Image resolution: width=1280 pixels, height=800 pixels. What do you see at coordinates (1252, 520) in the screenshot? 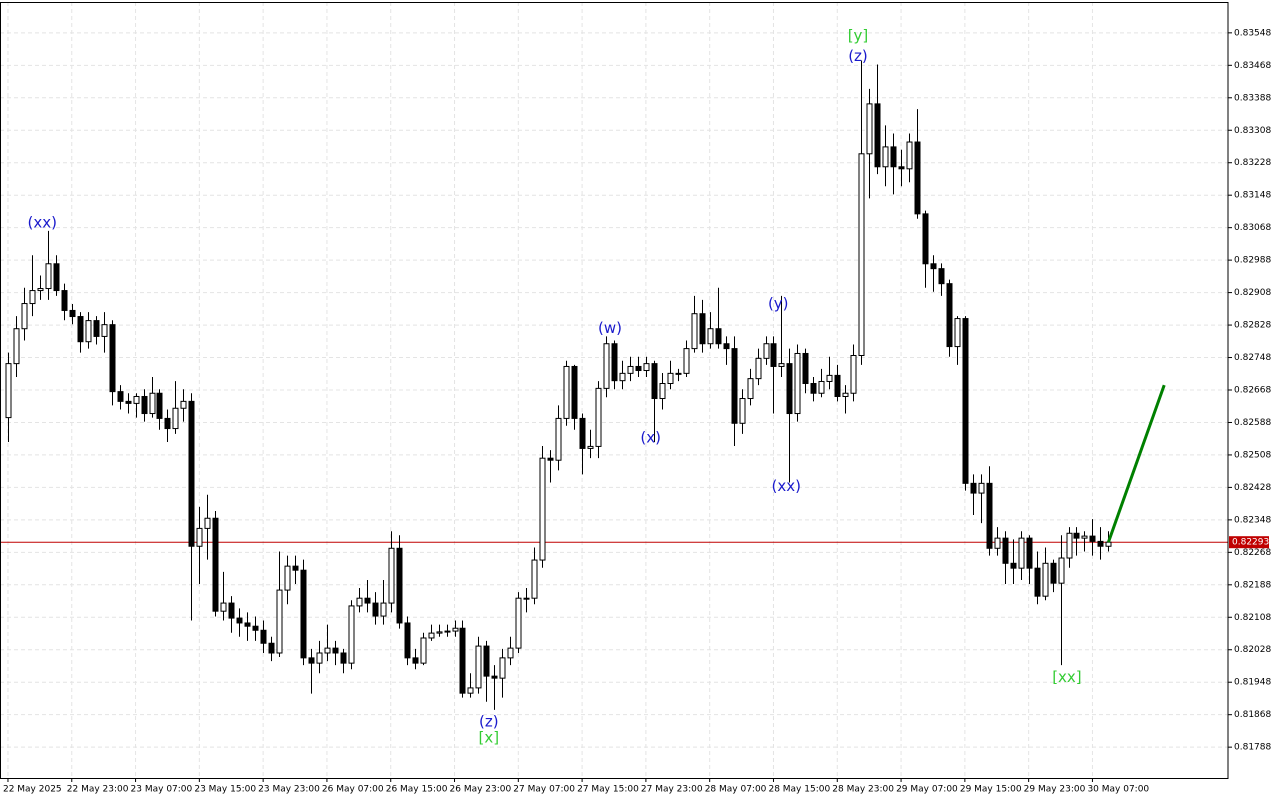
I see `y-tick-label: 0.82348` at bounding box center [1252, 520].